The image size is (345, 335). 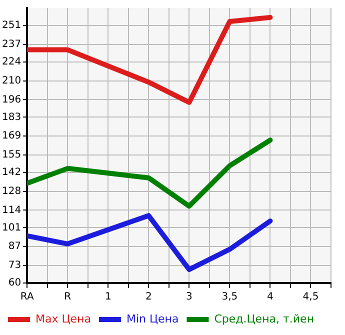 What do you see at coordinates (63, 319) in the screenshot?
I see `legend-label: Max Цена` at bounding box center [63, 319].